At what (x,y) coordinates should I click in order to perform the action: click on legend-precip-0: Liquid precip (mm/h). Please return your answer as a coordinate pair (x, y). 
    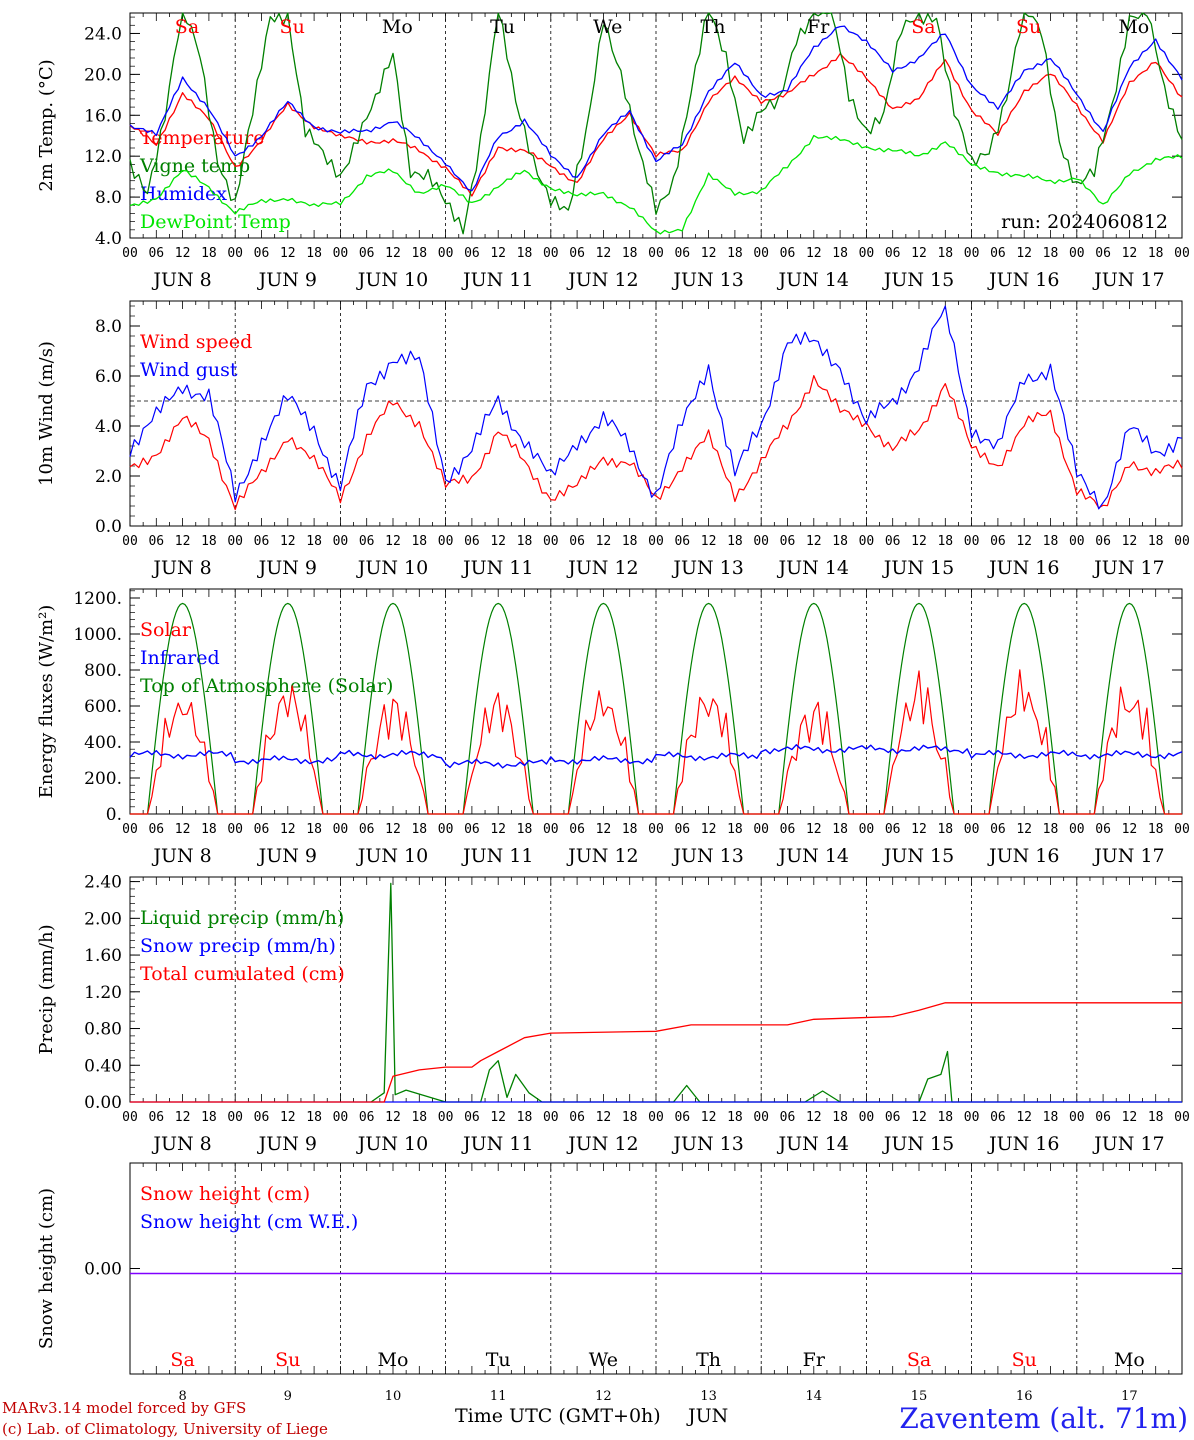
    Looking at the image, I should click on (242, 918).